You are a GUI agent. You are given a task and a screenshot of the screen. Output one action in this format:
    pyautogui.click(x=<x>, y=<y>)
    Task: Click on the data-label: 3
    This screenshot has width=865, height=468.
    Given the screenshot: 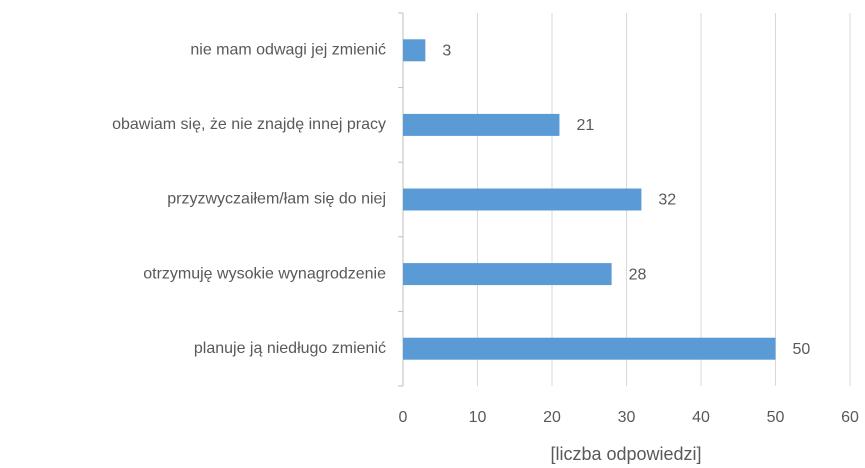 What is the action you would take?
    pyautogui.click(x=446, y=51)
    